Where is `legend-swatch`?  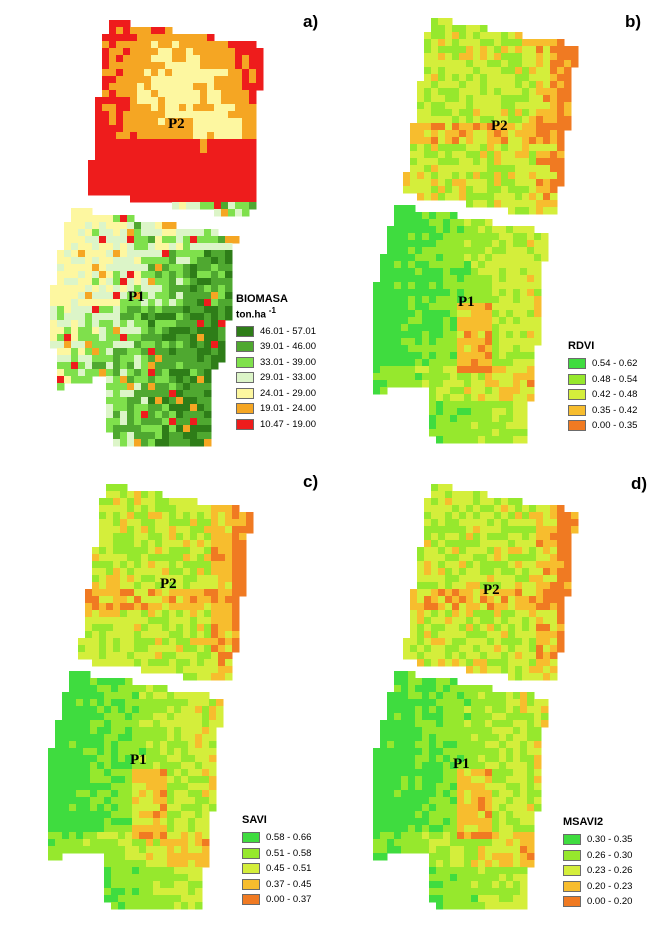
legend-swatch is located at coordinates (251, 884).